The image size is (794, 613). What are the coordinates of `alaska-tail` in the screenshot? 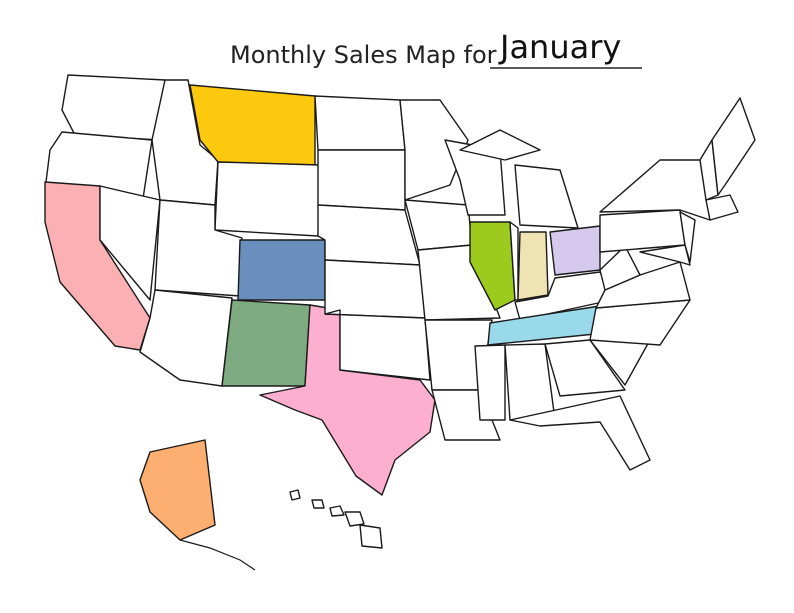 It's located at (217, 555).